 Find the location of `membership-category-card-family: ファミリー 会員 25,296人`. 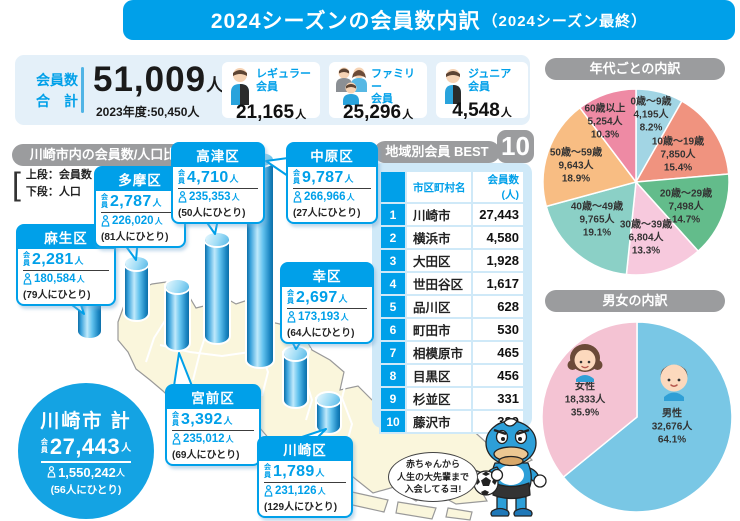

membership-category-card-family: ファミリー 会員 25,296人 is located at coordinates (378, 92).